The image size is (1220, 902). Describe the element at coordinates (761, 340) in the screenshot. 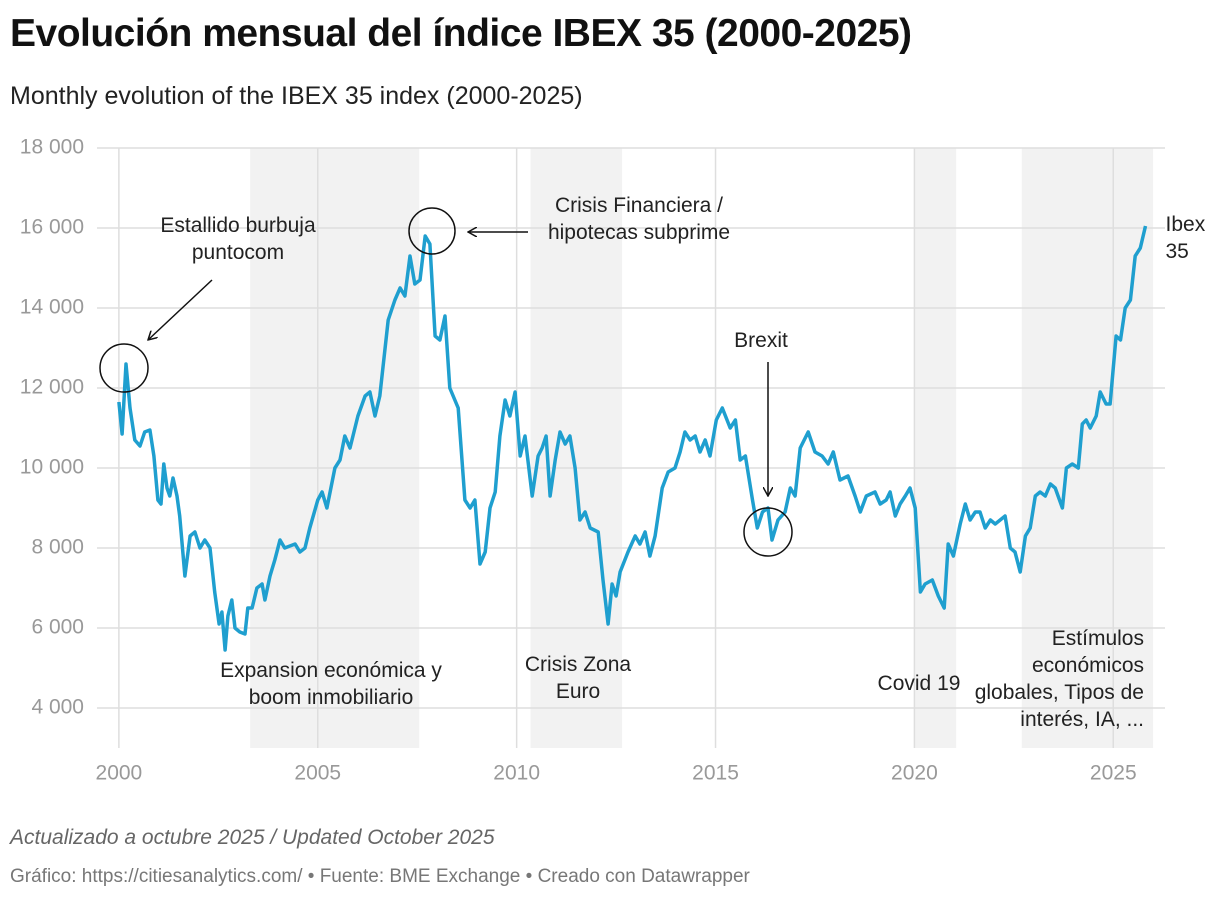

I see `annotation: Brexit` at that location.